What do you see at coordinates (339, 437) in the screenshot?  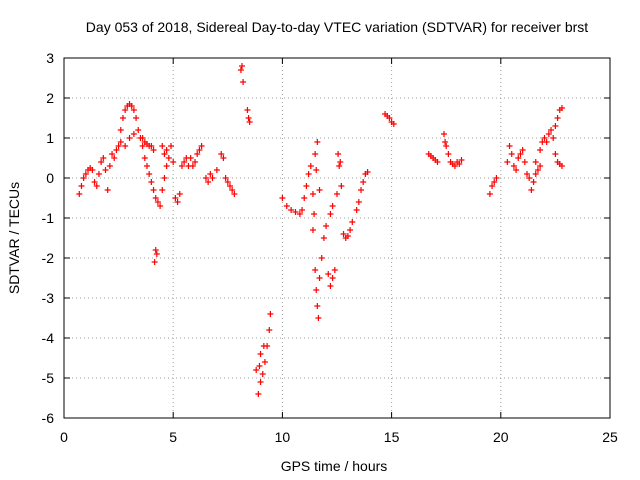 I see `x-tick-labels: 0 5 10 15 20 25` at bounding box center [339, 437].